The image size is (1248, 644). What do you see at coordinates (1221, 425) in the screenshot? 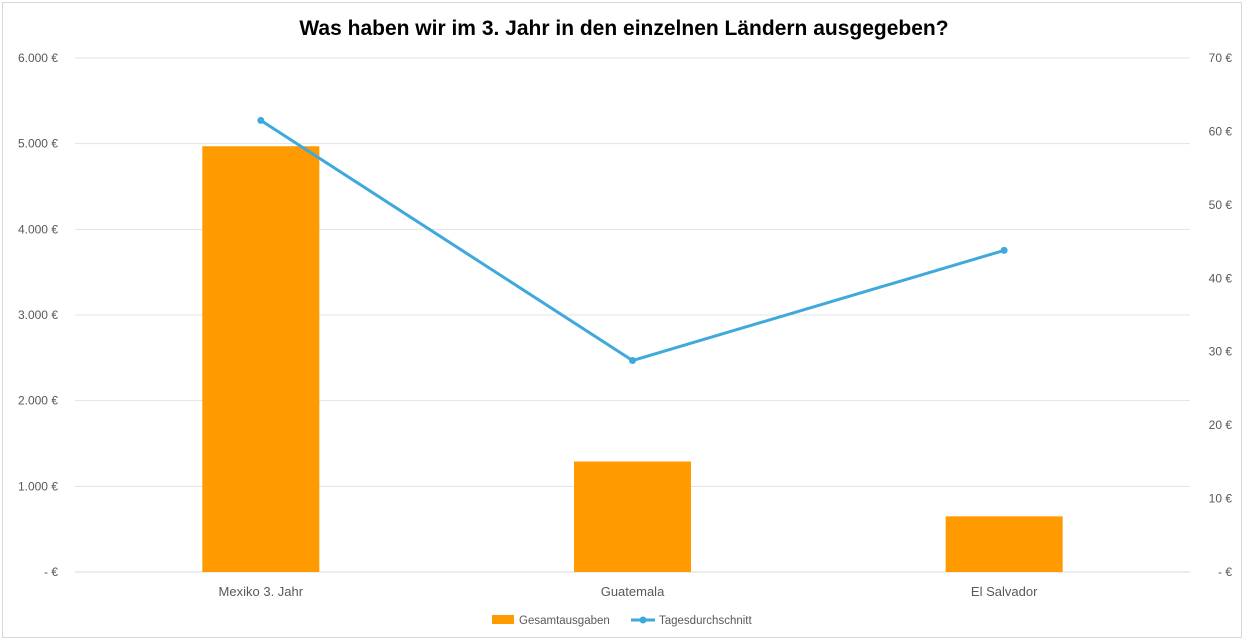
I see `y2-tick-label: 20 €` at bounding box center [1221, 425].